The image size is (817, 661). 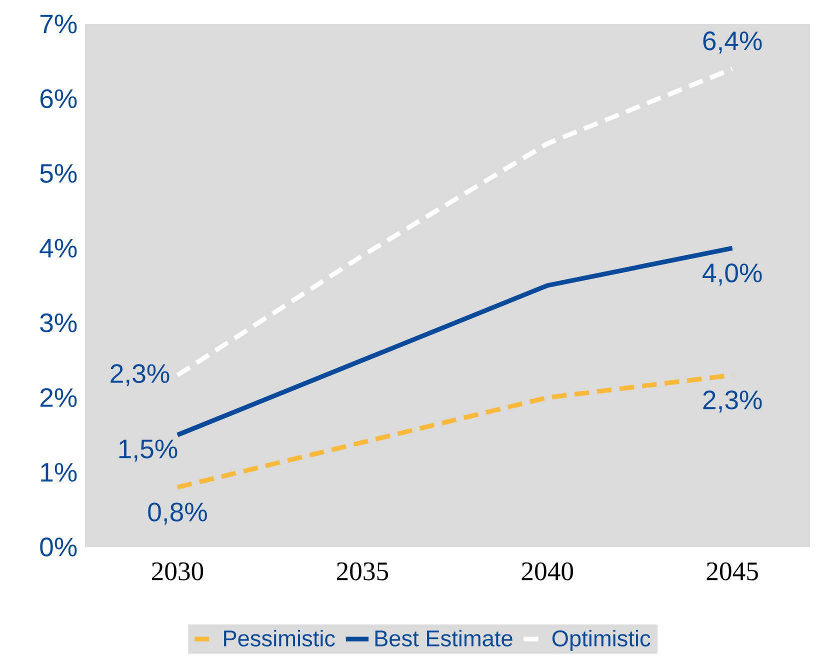 I want to click on y-tick-label: 2%, so click(x=58, y=397).